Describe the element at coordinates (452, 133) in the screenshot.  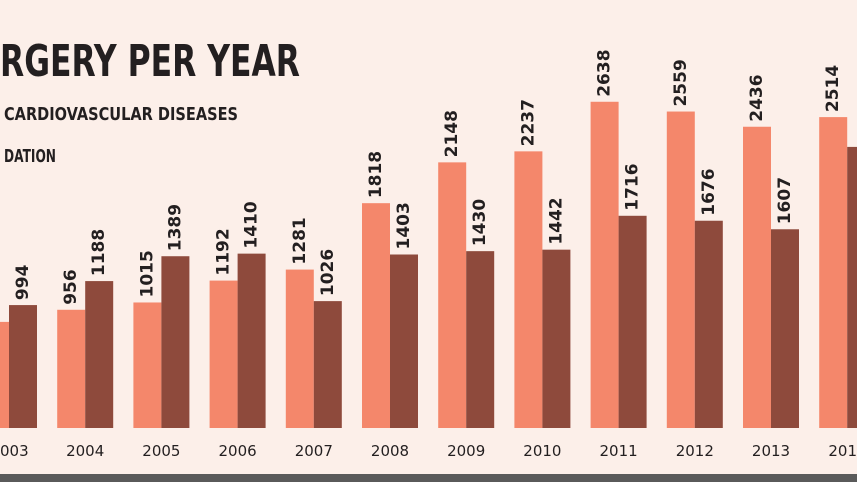
I see `value-label: 2148` at that location.